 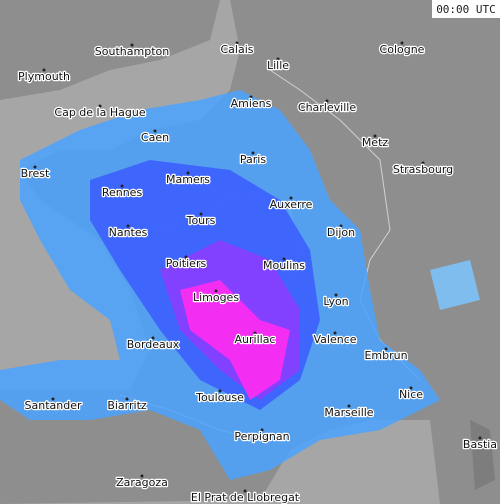 I want to click on city-label: Moulins, so click(x=284, y=265).